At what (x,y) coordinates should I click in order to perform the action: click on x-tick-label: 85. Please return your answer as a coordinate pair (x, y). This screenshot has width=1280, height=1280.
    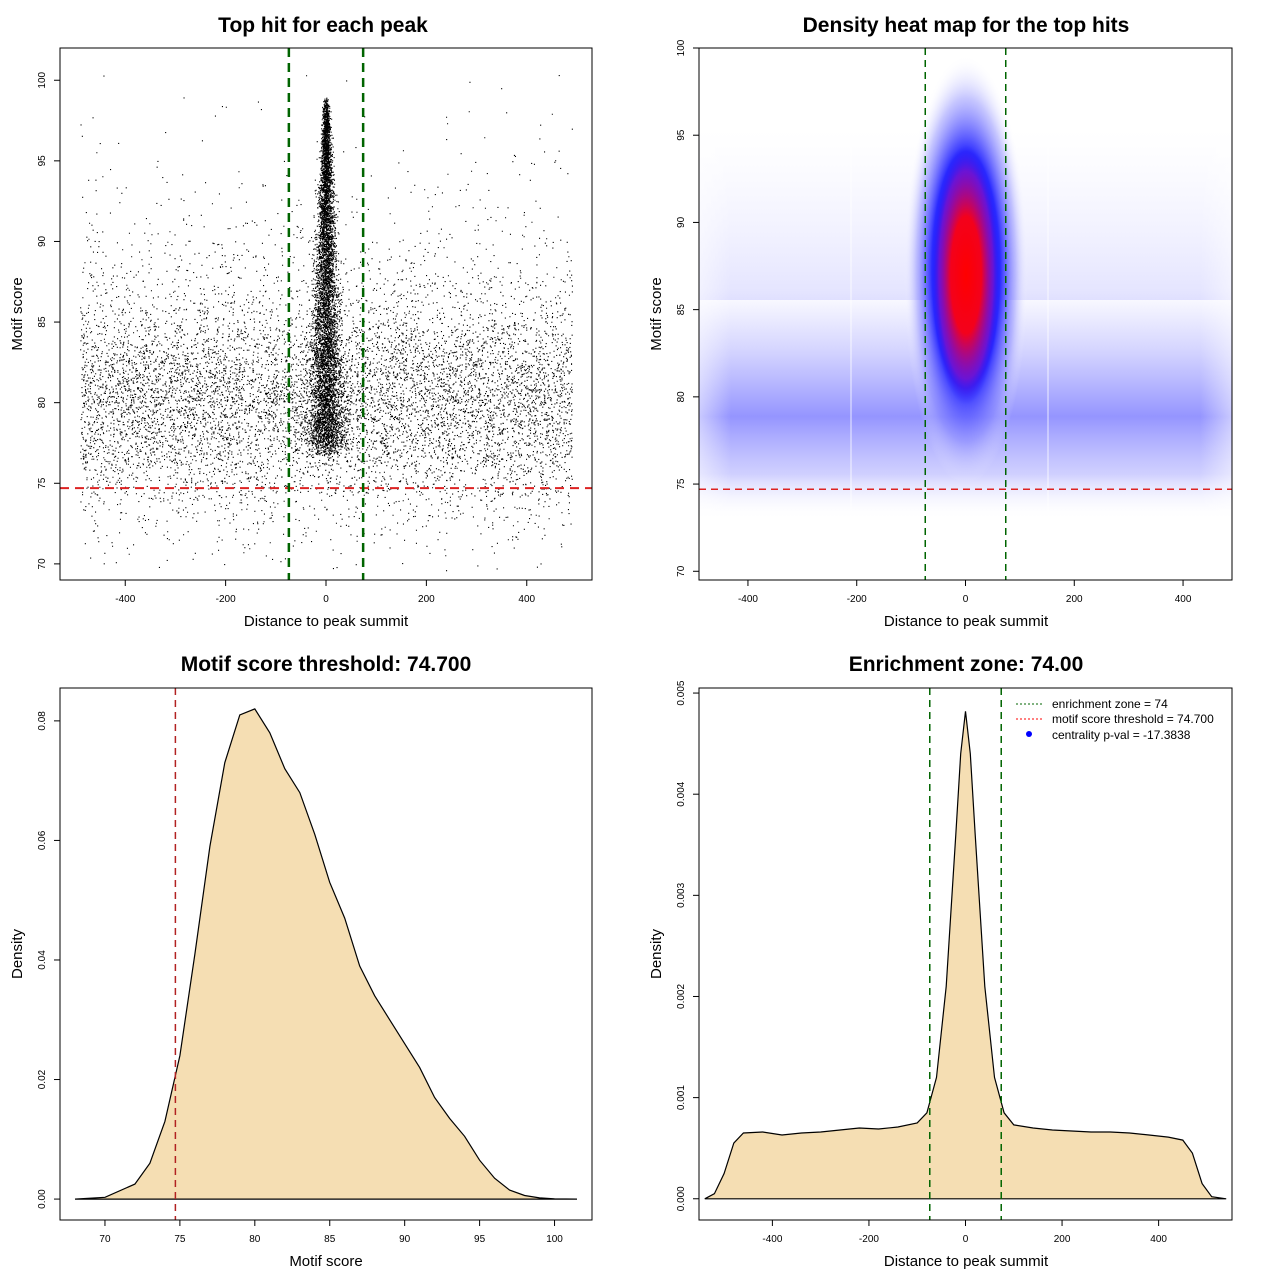
    Looking at the image, I should click on (330, 1239).